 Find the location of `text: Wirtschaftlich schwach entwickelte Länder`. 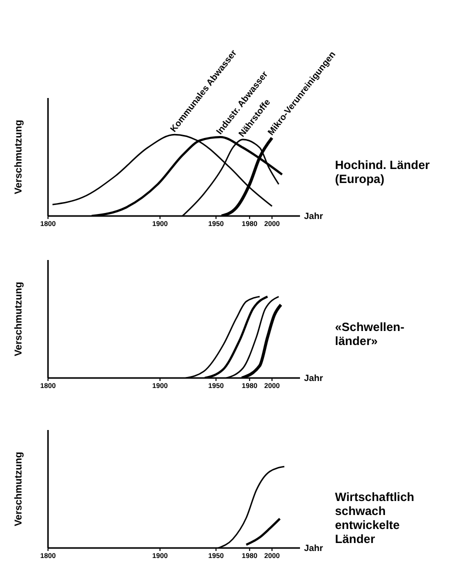

text: Wirtschaftlich schwach entwickelte Länder is located at coordinates (375, 518).